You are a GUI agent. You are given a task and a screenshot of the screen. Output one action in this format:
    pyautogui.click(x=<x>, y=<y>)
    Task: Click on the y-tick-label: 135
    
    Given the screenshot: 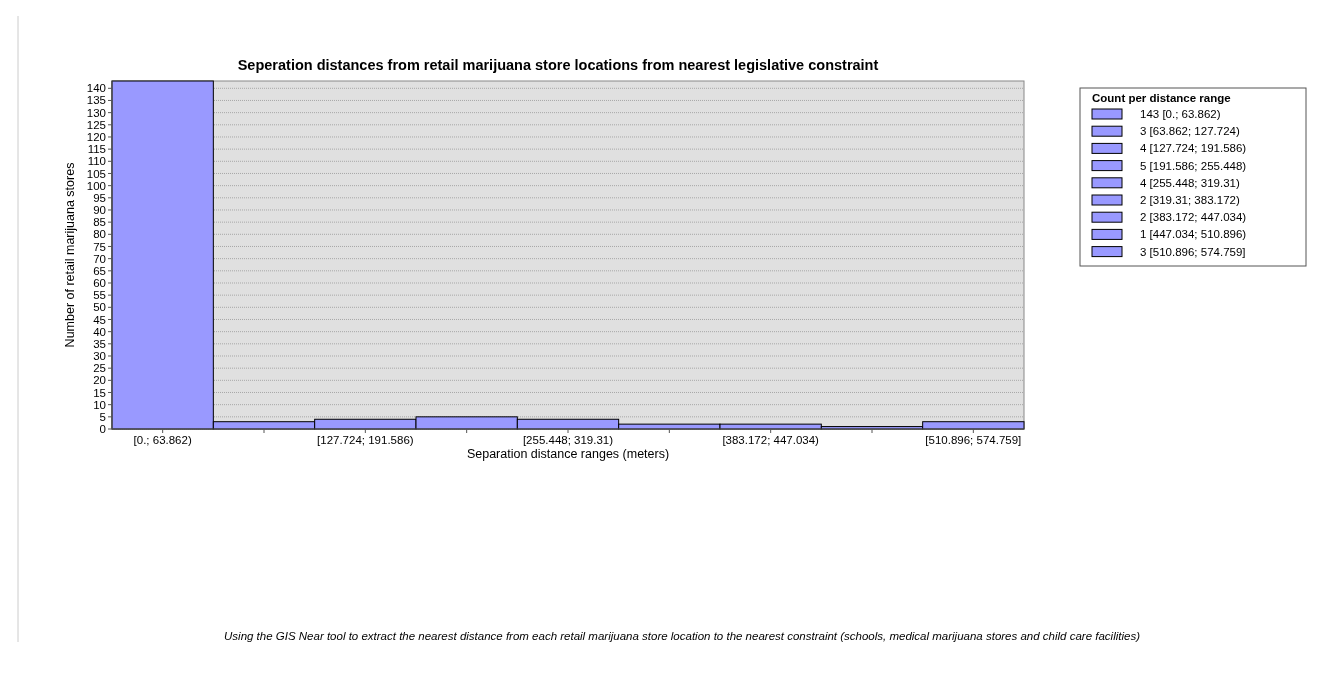 What is the action you would take?
    pyautogui.click(x=96, y=100)
    